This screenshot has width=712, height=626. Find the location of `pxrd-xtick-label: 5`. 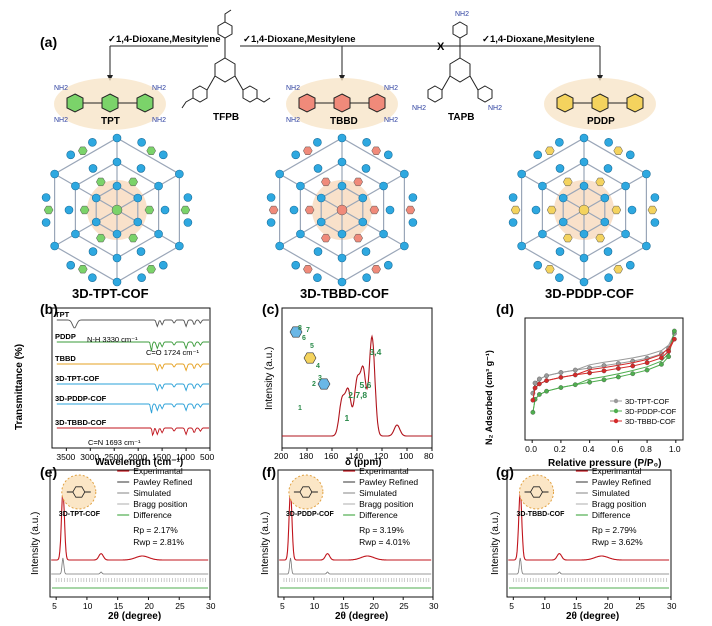

pxrd-xtick-label: 5 is located at coordinates (511, 606).